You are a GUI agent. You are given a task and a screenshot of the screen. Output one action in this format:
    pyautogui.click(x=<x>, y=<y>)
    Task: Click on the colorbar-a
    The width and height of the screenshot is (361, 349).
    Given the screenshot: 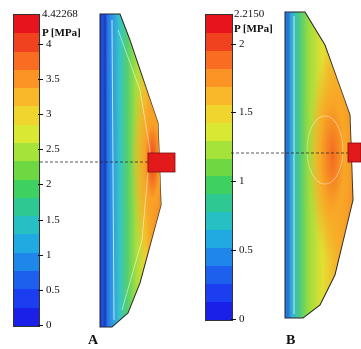 What is the action you would take?
    pyautogui.click(x=26, y=170)
    